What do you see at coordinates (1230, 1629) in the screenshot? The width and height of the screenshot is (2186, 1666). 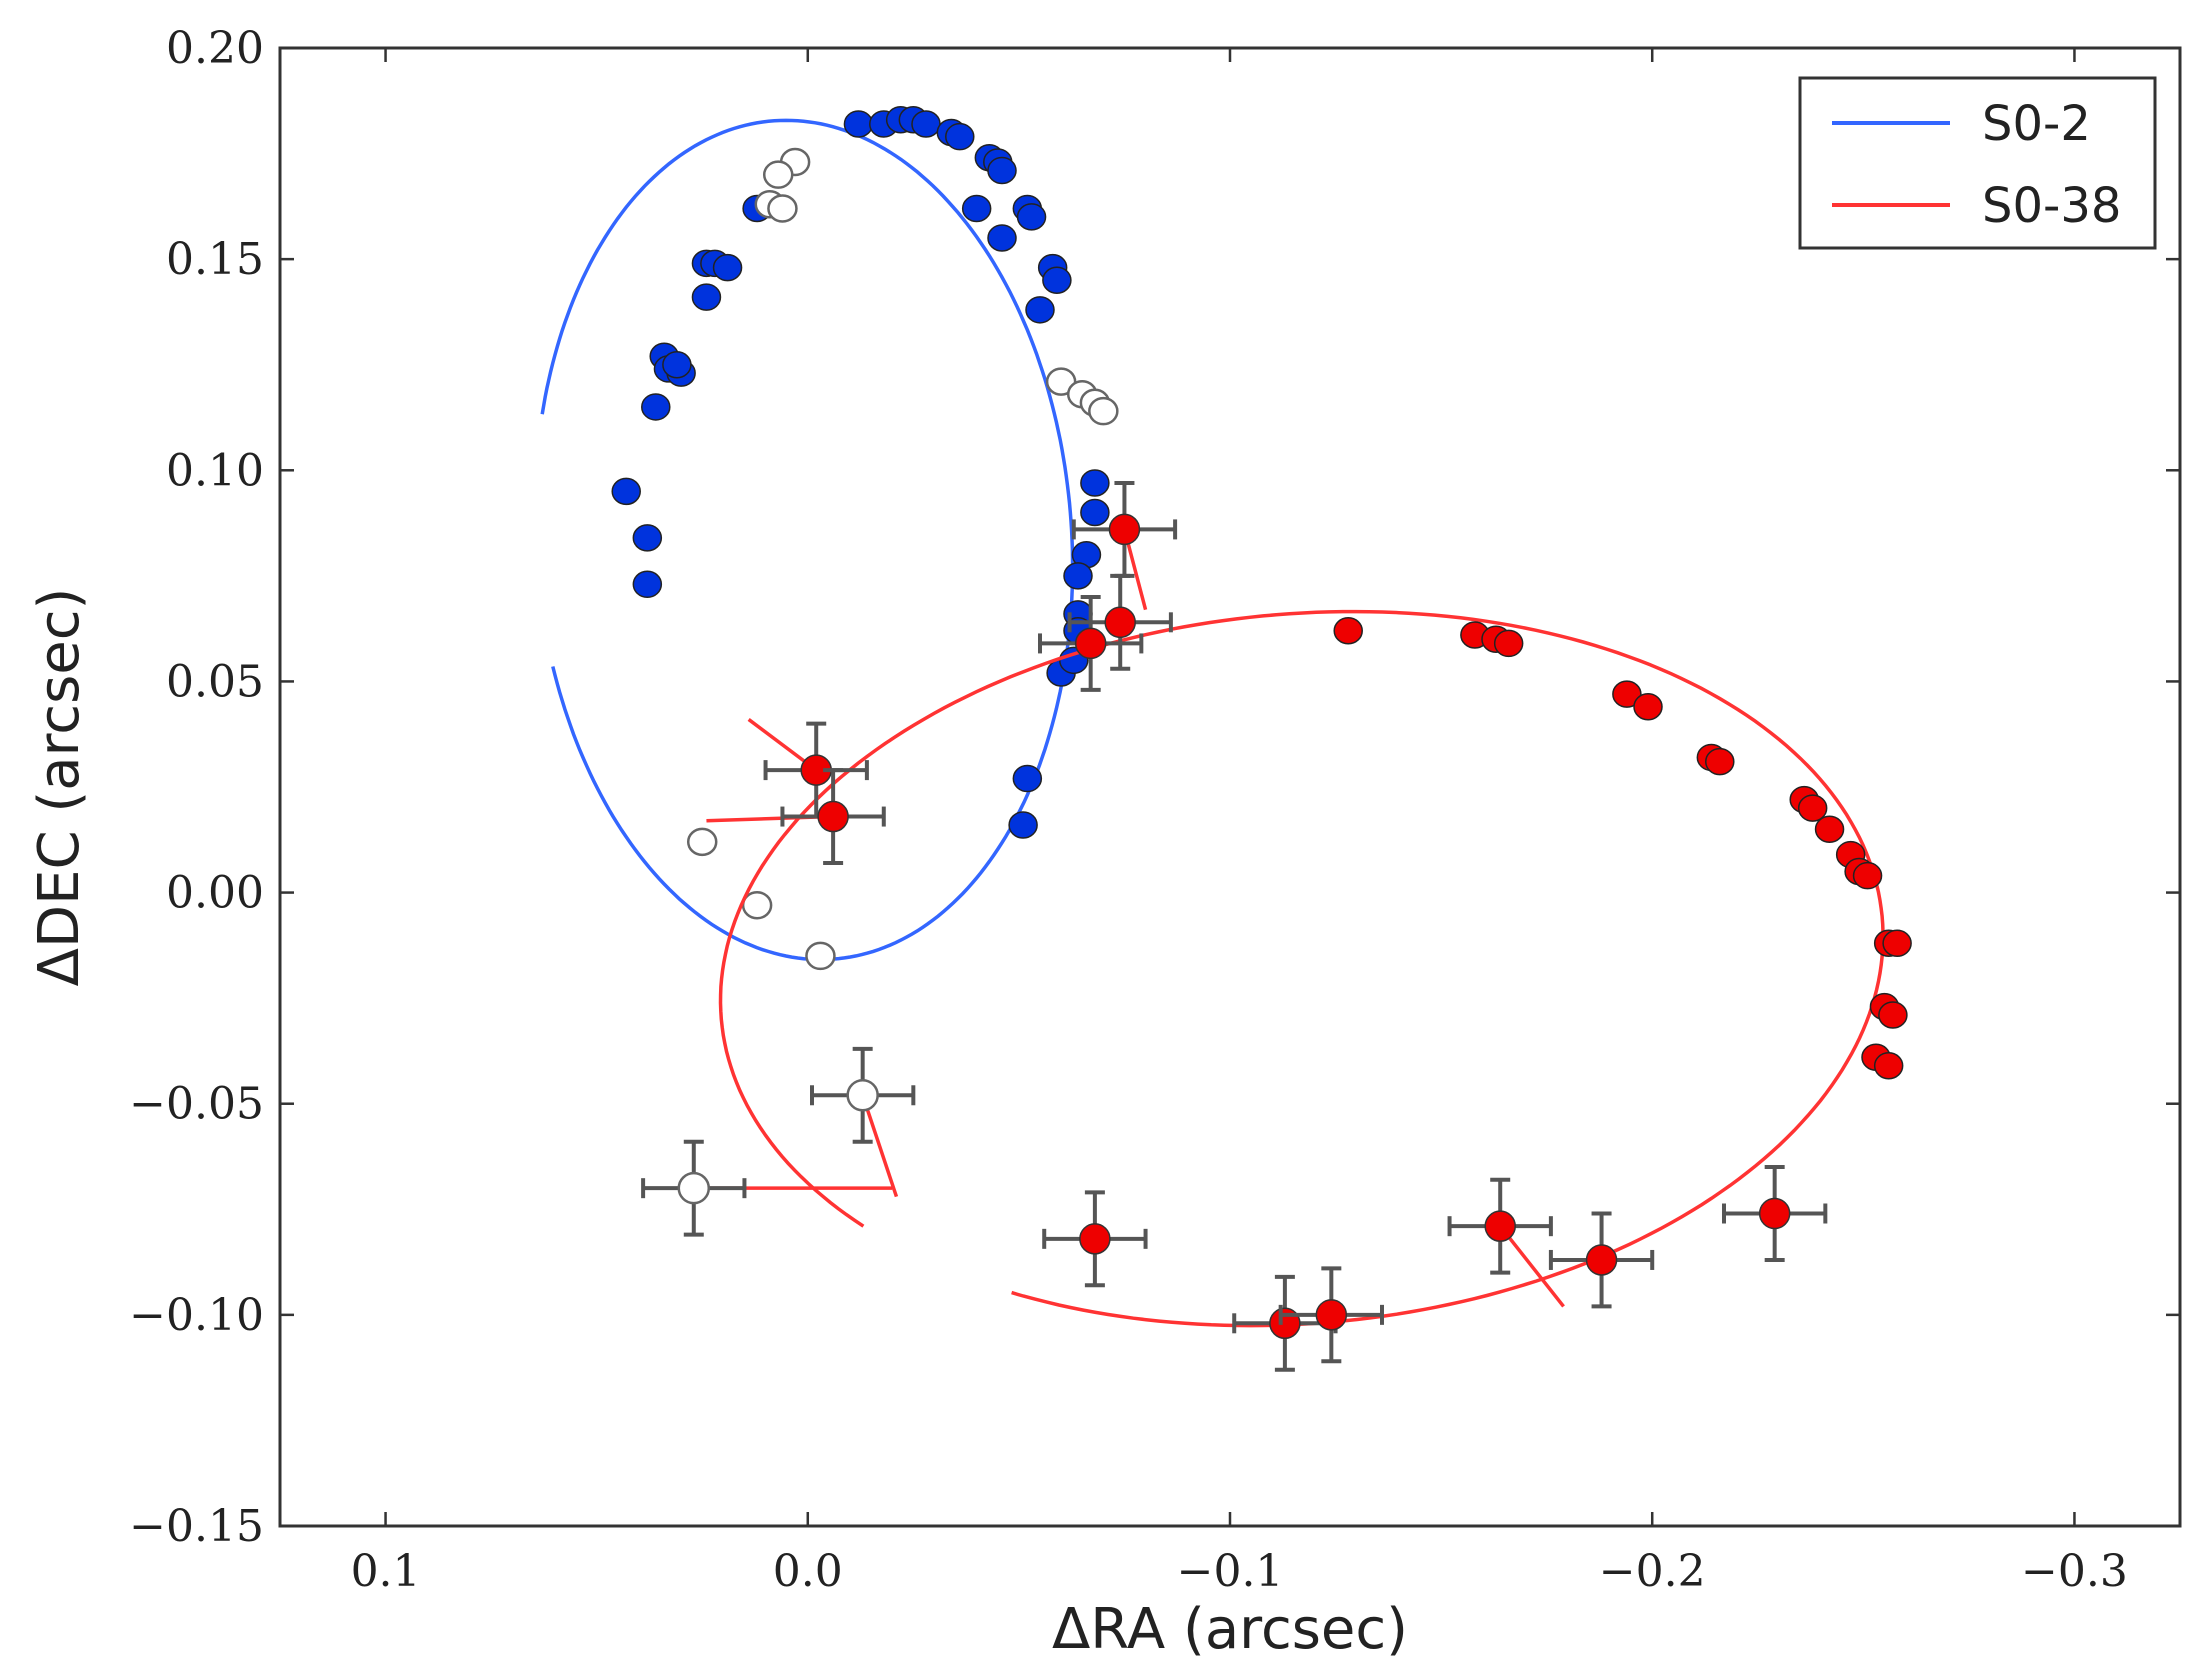 I see `x-axis-title: ΔRA (arcsec)` at bounding box center [1230, 1629].